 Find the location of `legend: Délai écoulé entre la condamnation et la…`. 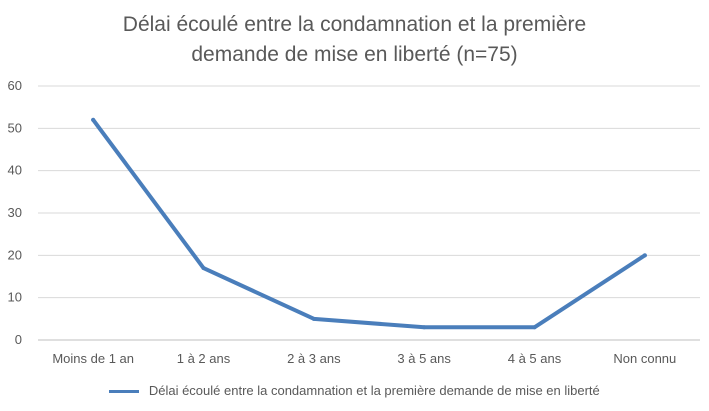

legend: Délai écoulé entre la condamnation et la… is located at coordinates (354, 390).